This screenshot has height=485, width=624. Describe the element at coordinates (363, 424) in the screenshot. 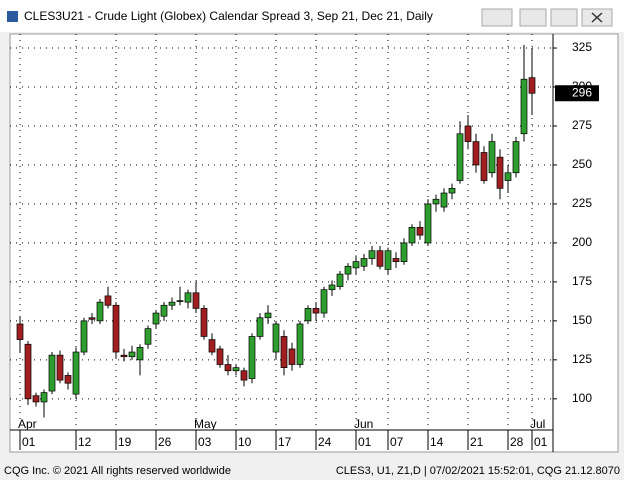

I see `month-label: Jun` at that location.